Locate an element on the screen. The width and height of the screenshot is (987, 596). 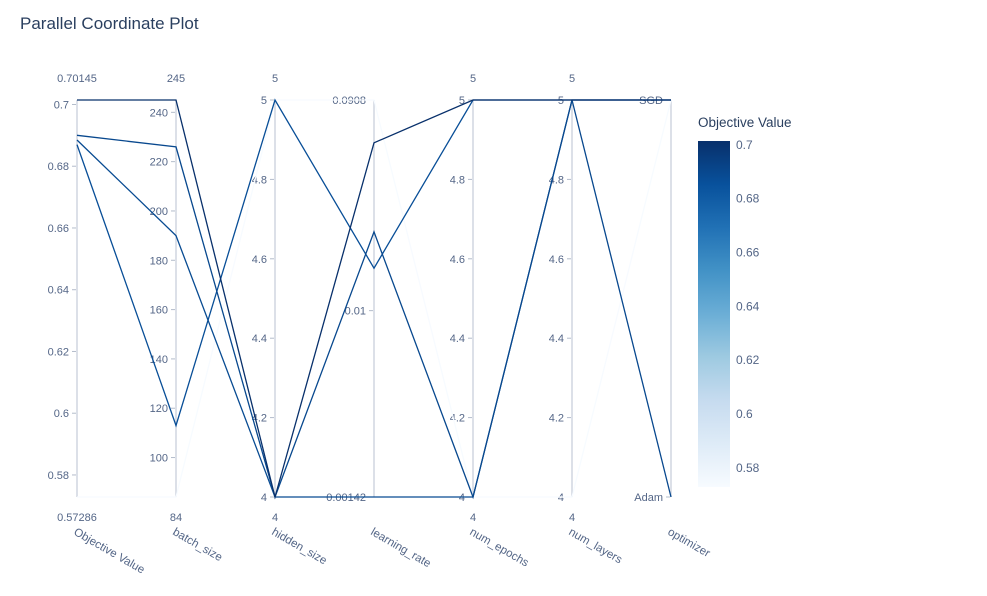
tick-label: 160 is located at coordinates (159, 311).